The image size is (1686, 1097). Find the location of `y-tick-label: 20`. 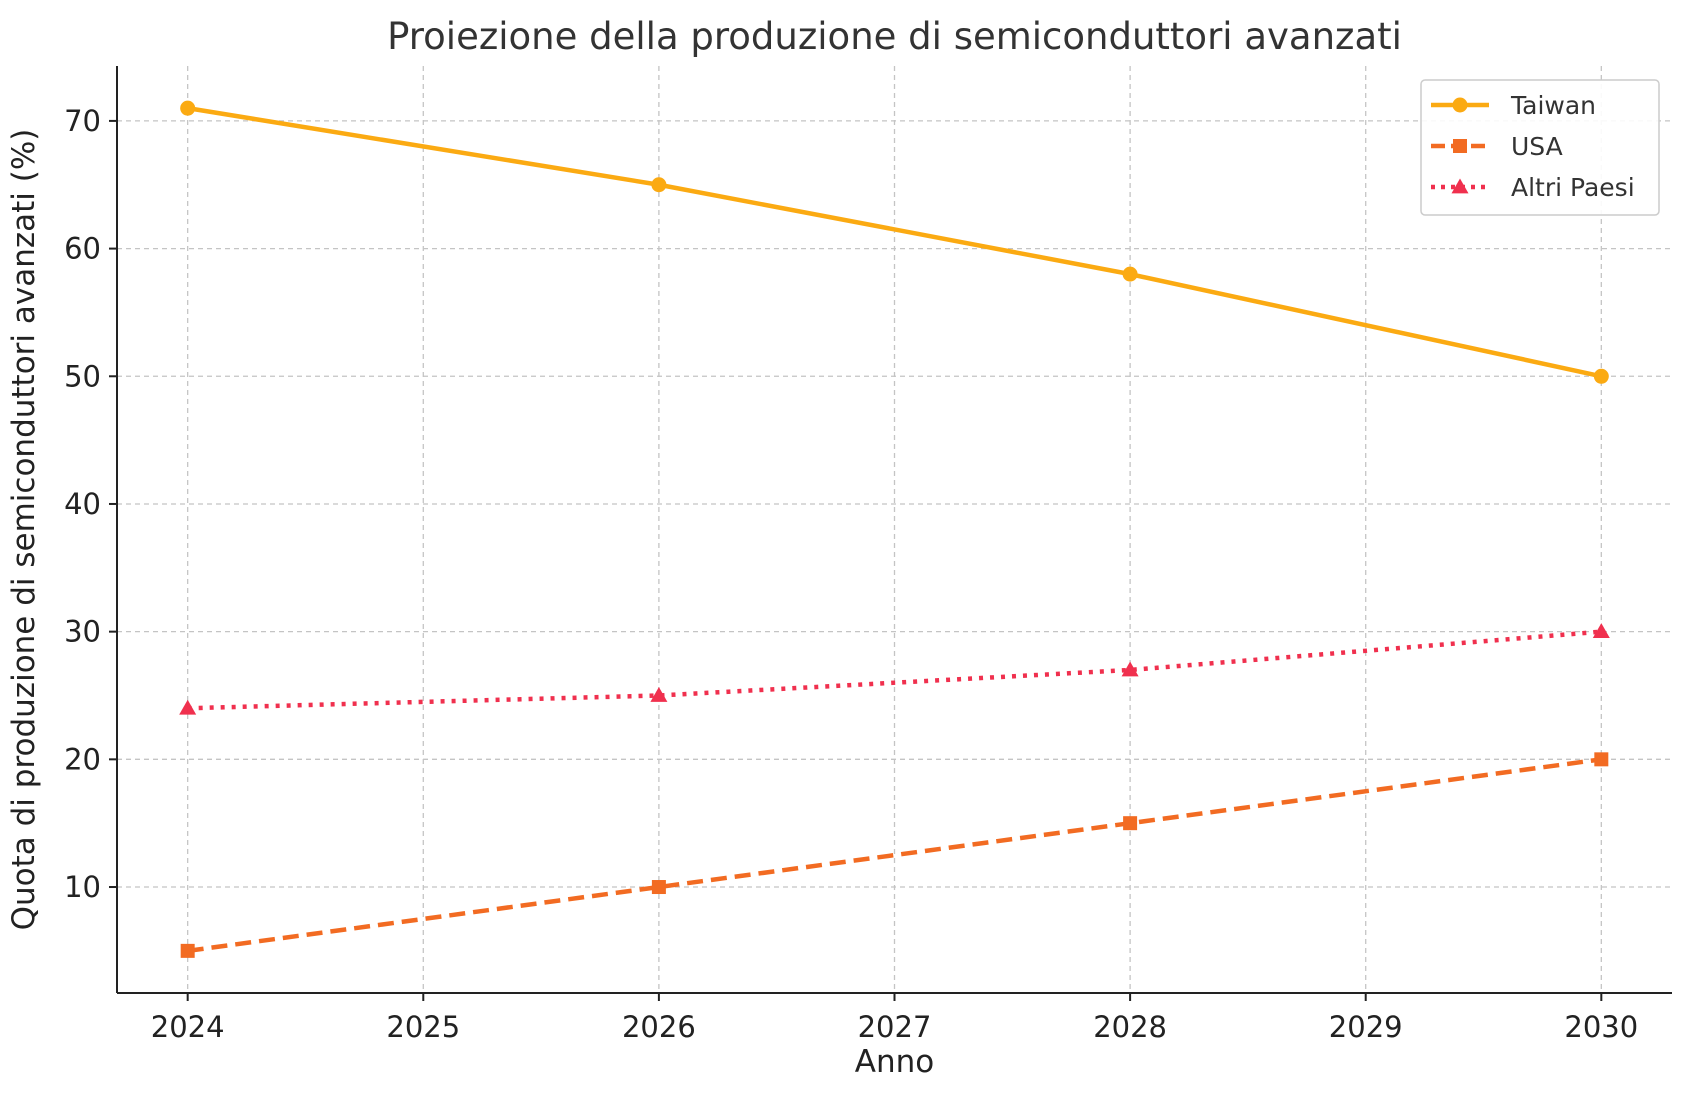

y-tick-label: 20 is located at coordinates (82, 759).